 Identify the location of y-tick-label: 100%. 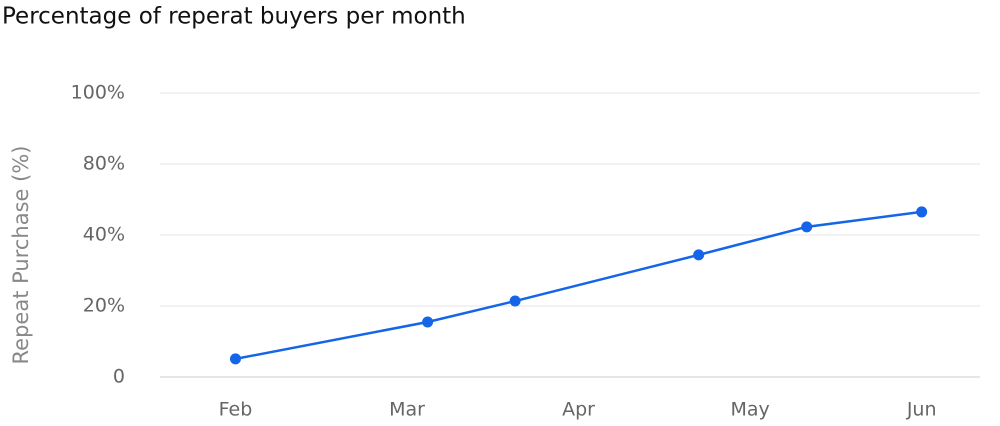
(98, 93).